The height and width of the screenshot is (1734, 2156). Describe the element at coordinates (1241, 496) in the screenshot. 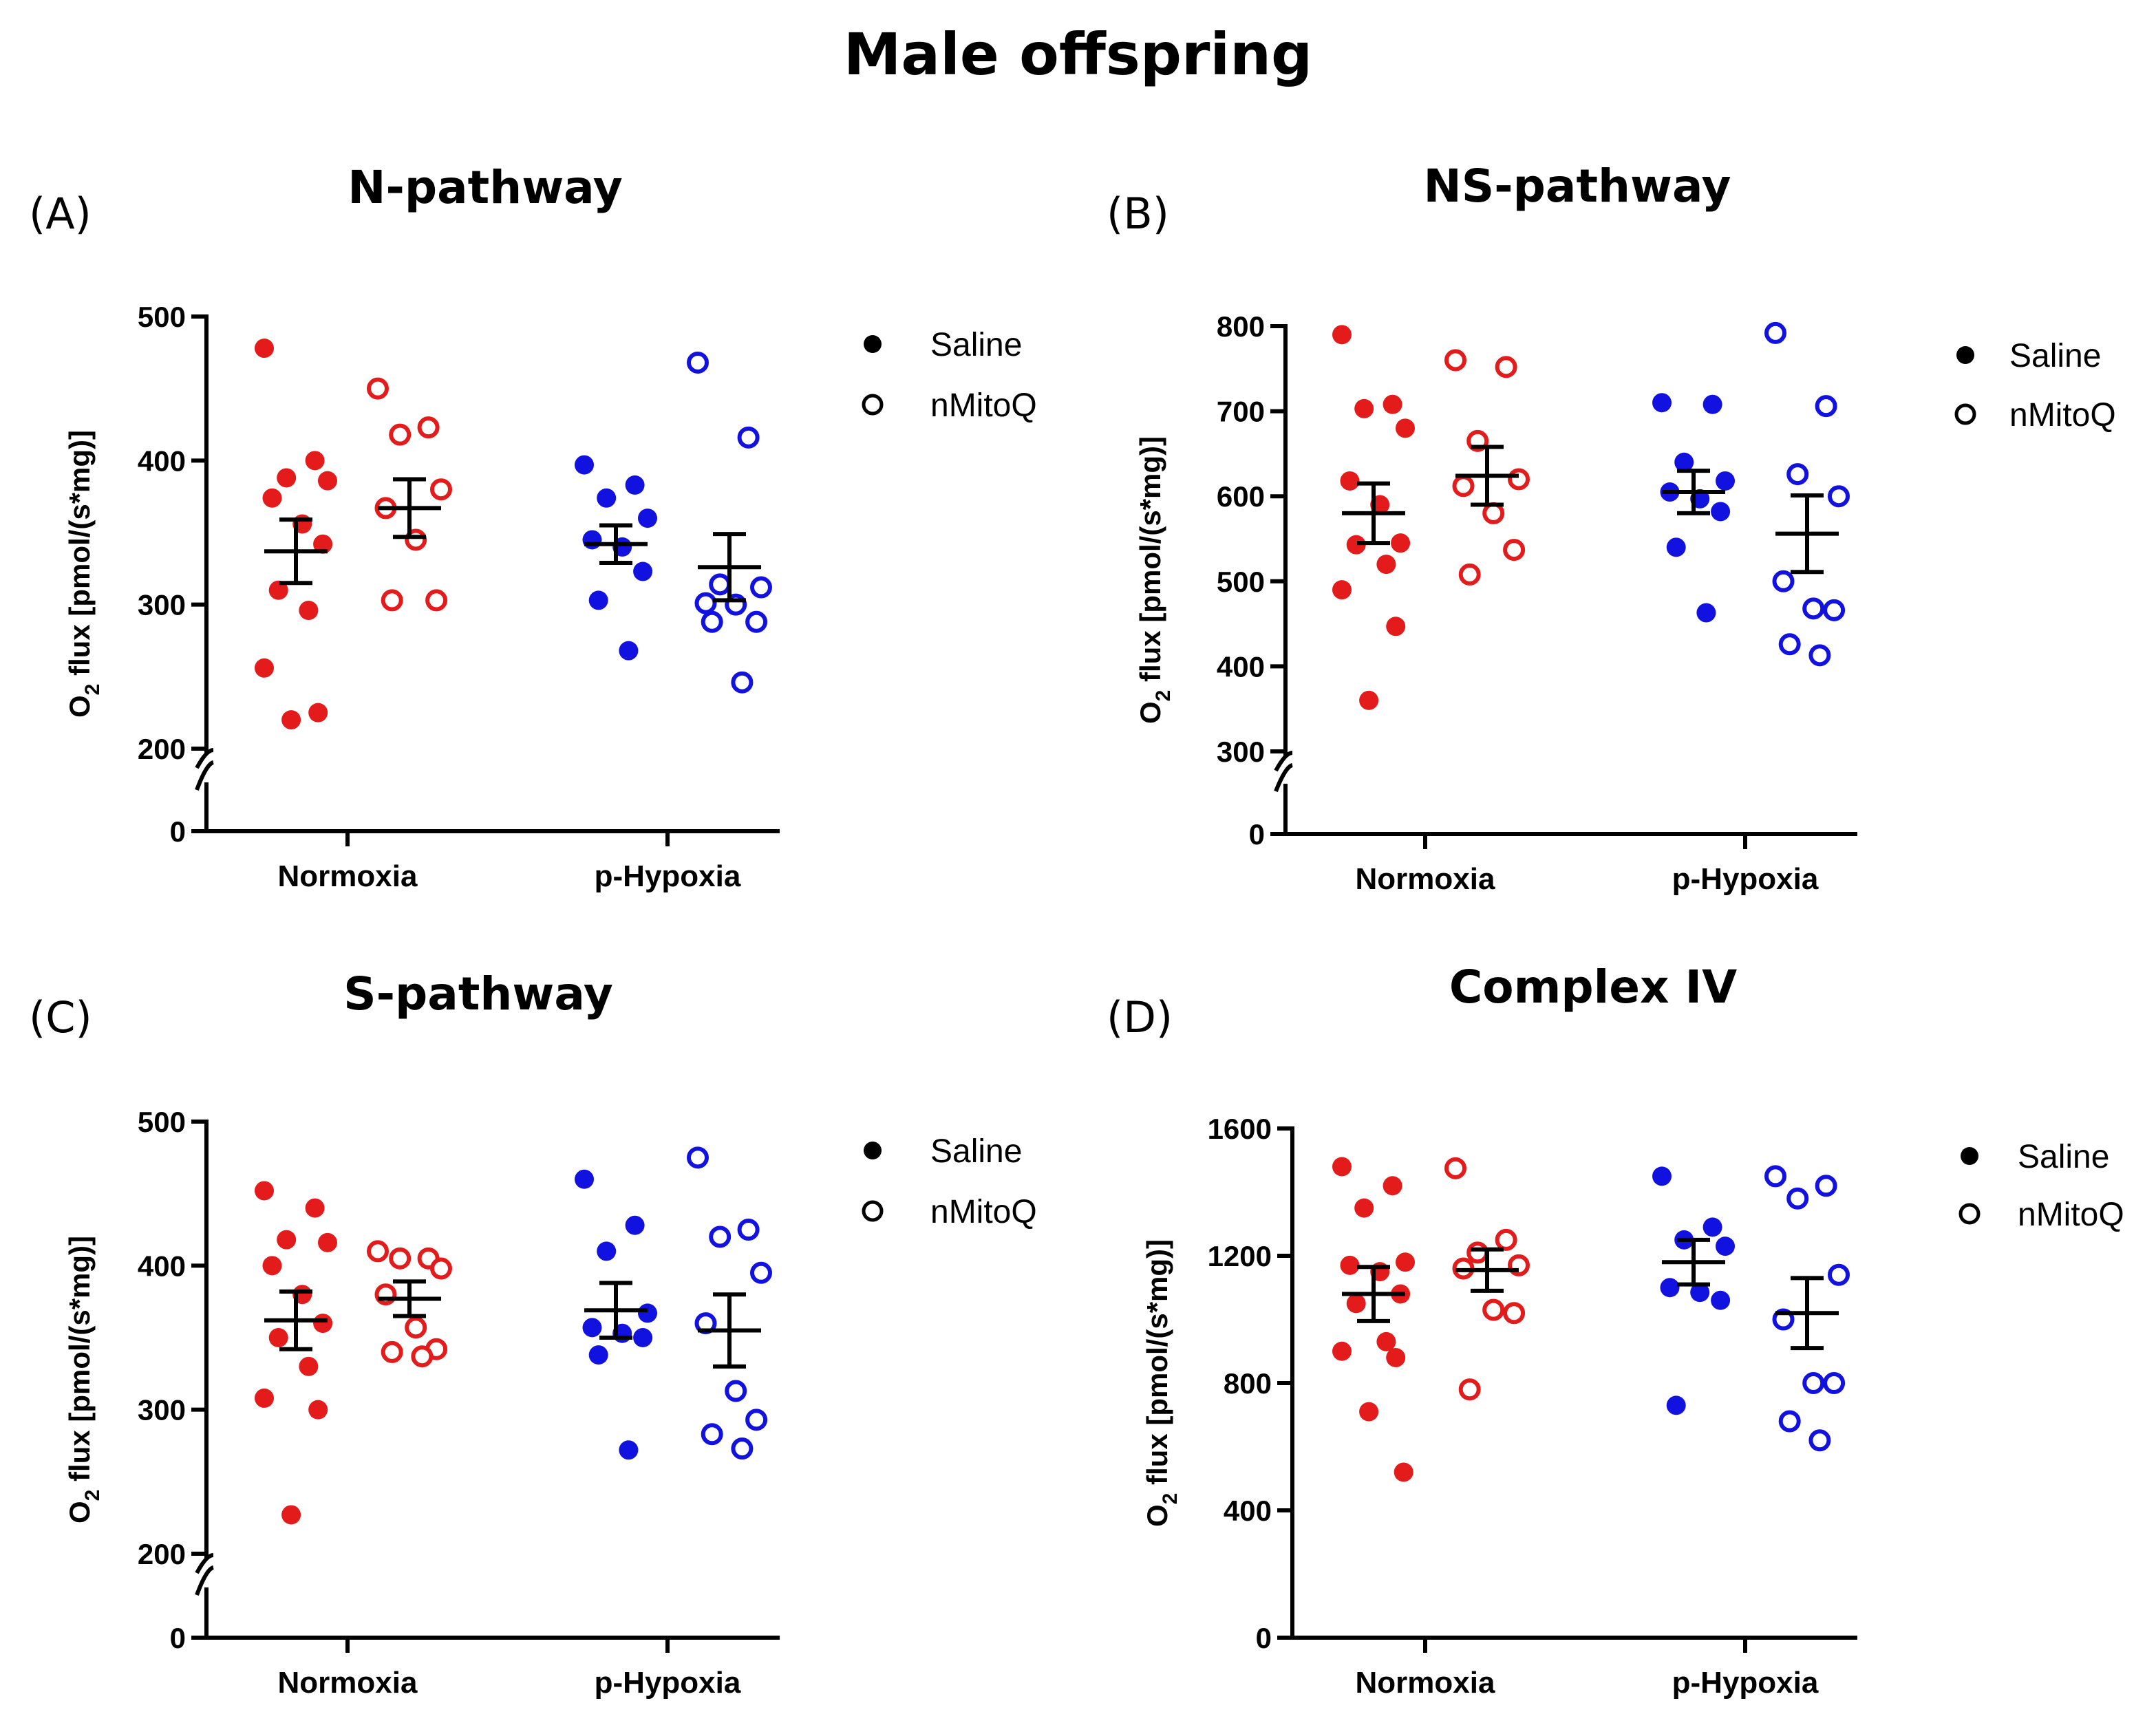

I see `y-tick-label: 600` at that location.